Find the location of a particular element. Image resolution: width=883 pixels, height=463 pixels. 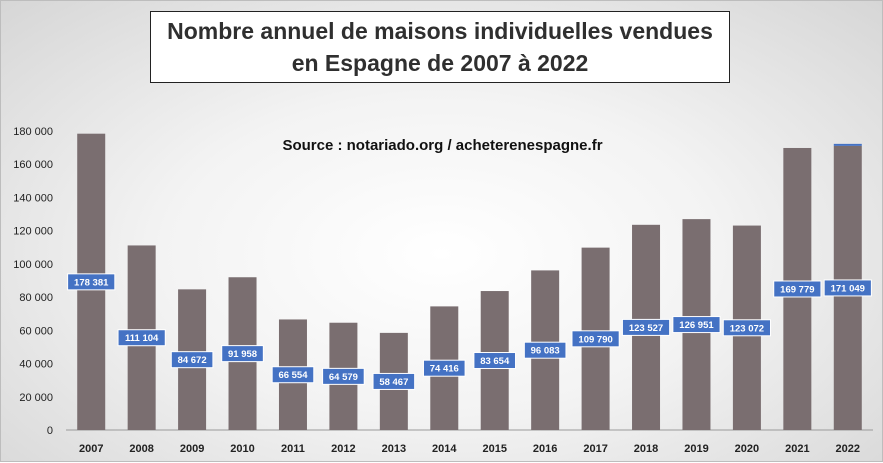

data-label: 109 790 is located at coordinates (595, 339).